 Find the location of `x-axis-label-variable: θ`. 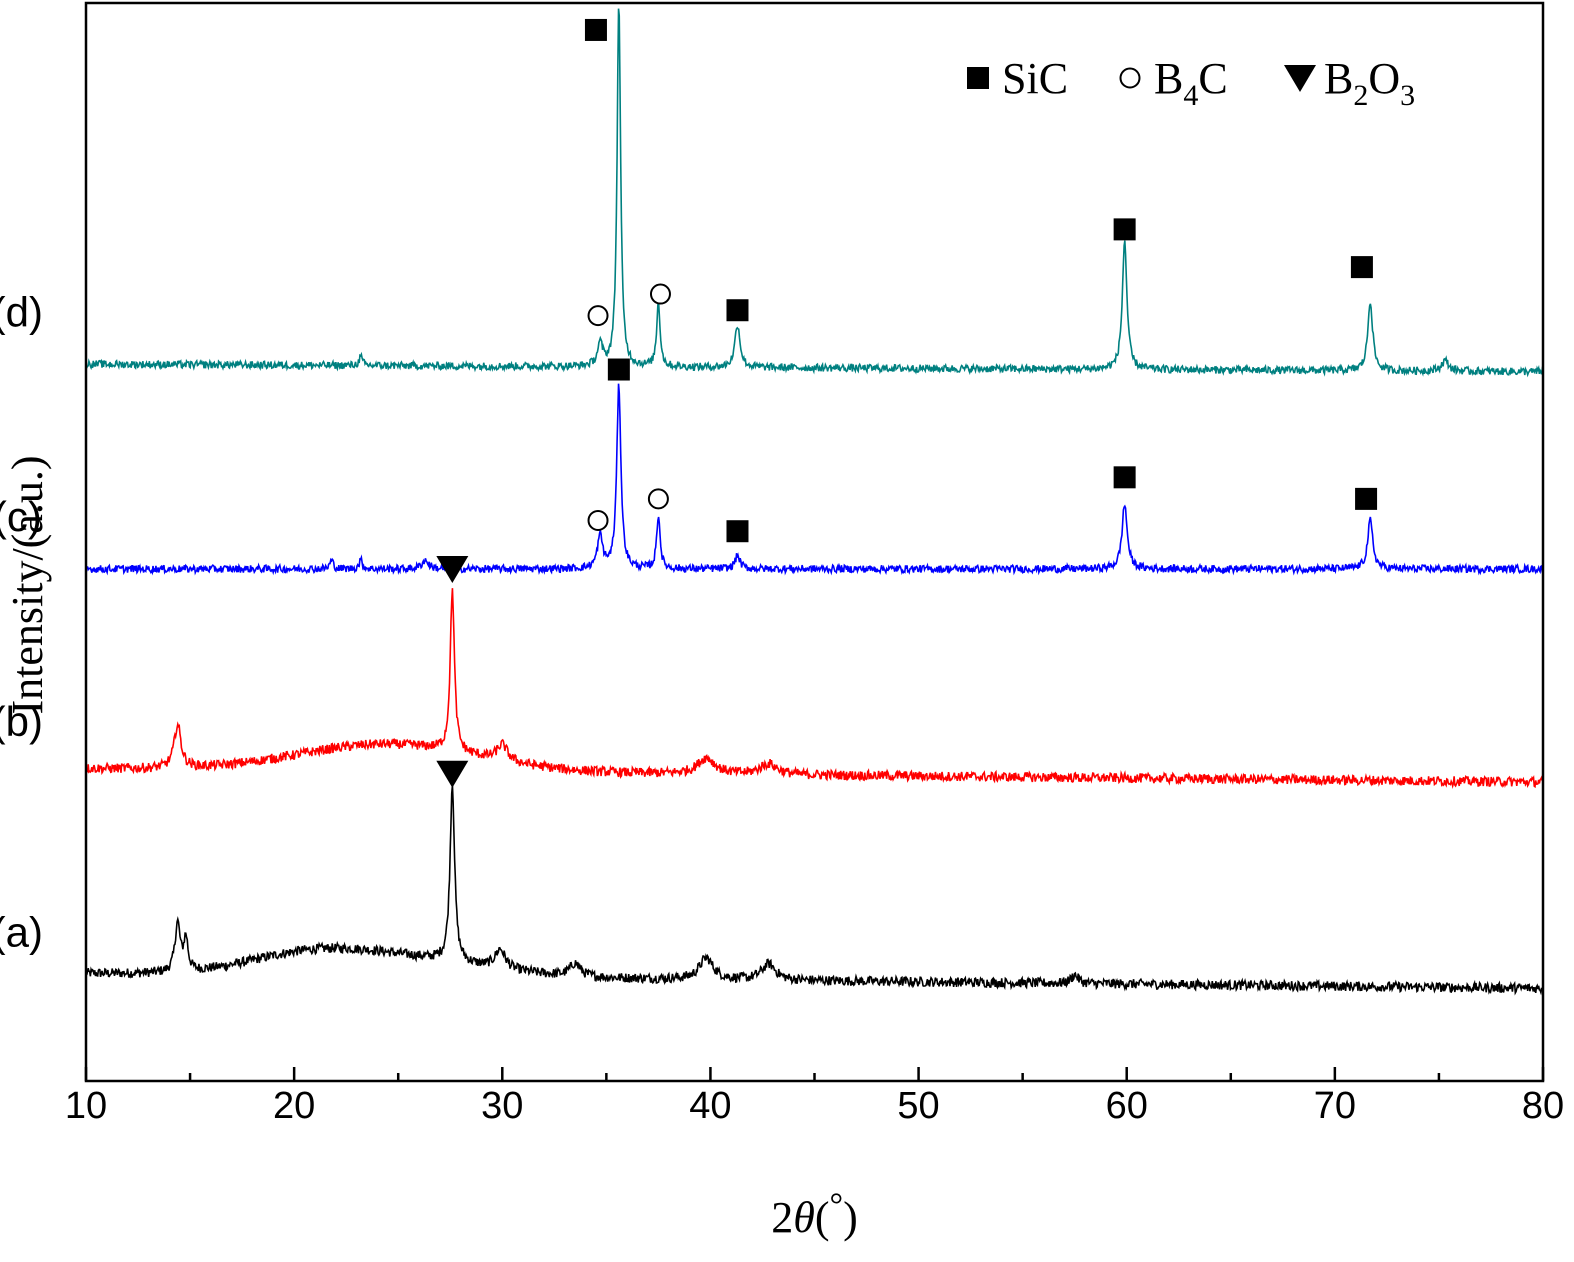

x-axis-label-variable: θ is located at coordinates (804, 1217).